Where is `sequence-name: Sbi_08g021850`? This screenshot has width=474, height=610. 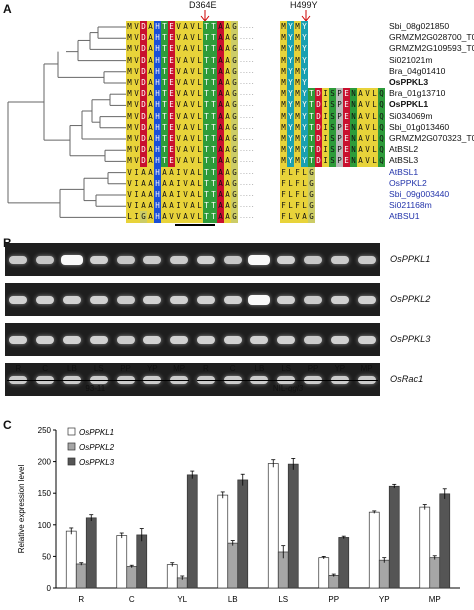
sequence-name: Sbi_08g021850 is located at coordinates (419, 26).